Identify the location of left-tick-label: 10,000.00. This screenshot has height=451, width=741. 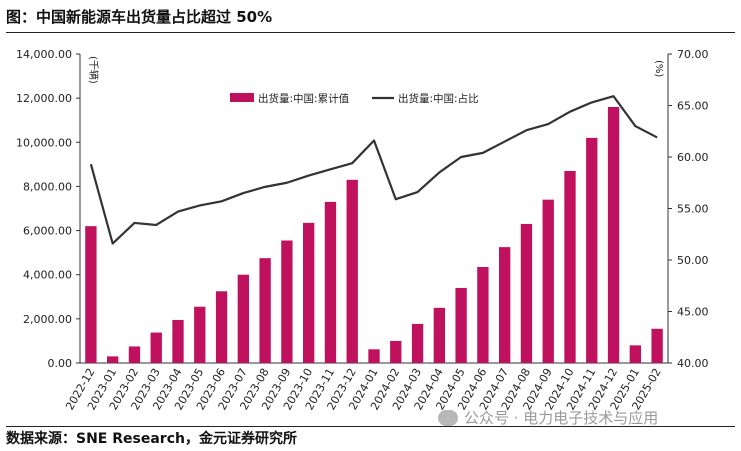
(44, 142).